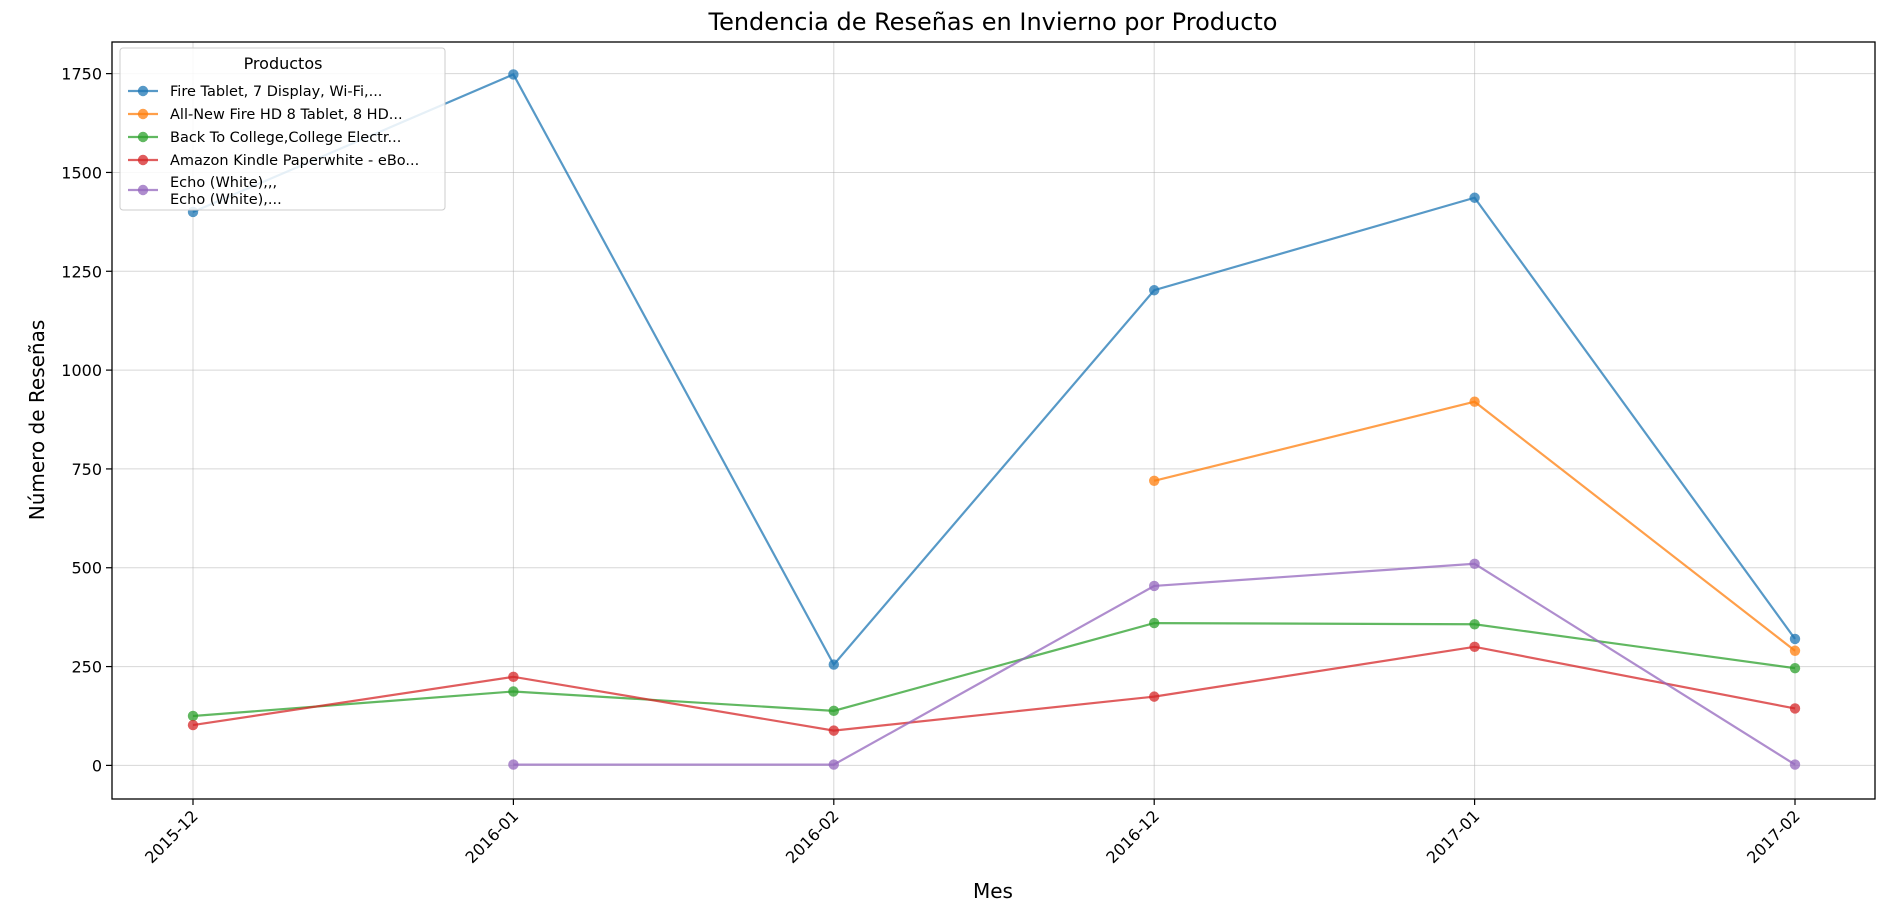 The image size is (1887, 915). Describe the element at coordinates (97, 765) in the screenshot. I see `y-tick-label: 0` at that location.